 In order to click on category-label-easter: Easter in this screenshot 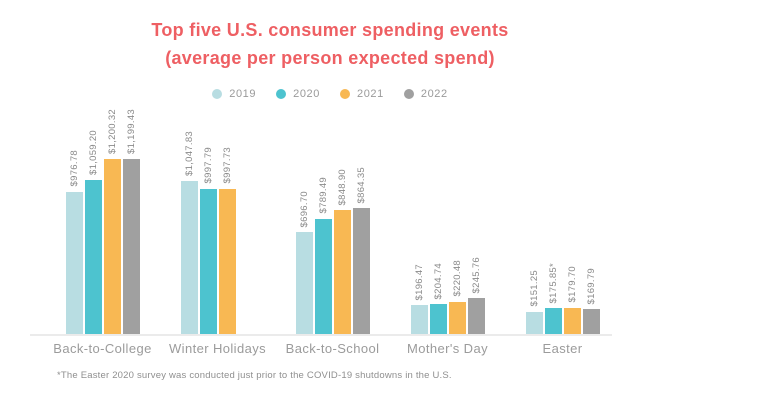, I will do `click(562, 348)`.